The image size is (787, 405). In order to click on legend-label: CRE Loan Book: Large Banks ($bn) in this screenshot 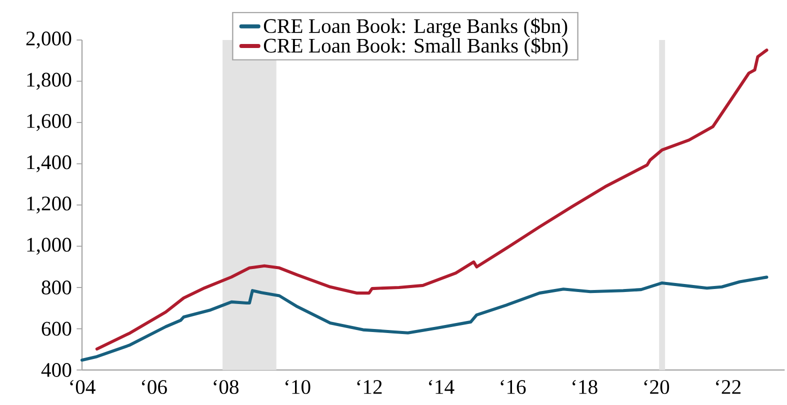, I will do `click(416, 28)`.